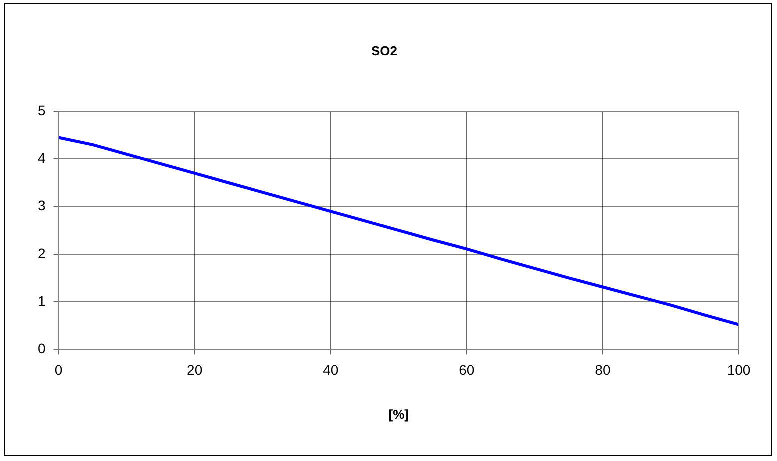  I want to click on x-tick-label: 60, so click(467, 370).